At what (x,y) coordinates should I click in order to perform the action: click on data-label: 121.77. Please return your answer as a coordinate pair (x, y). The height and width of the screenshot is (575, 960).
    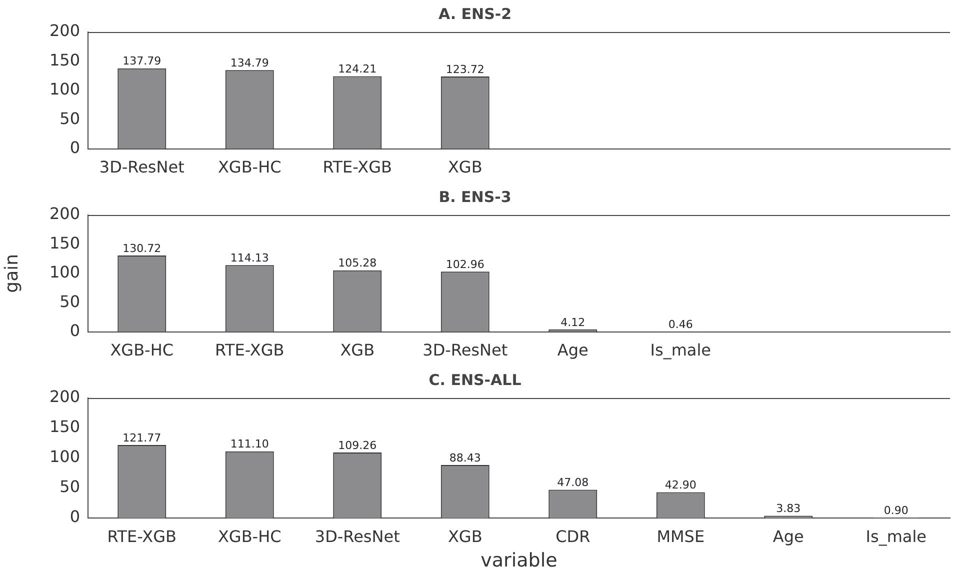
    Looking at the image, I should click on (142, 437).